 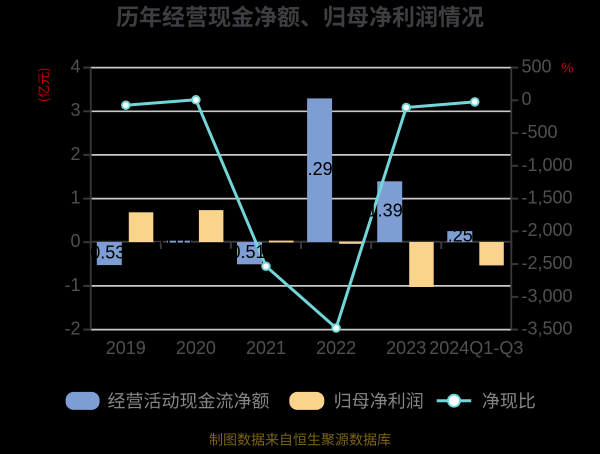 What do you see at coordinates (174, 241) in the screenshot?
I see `svg-text: -0.01` at bounding box center [174, 241].